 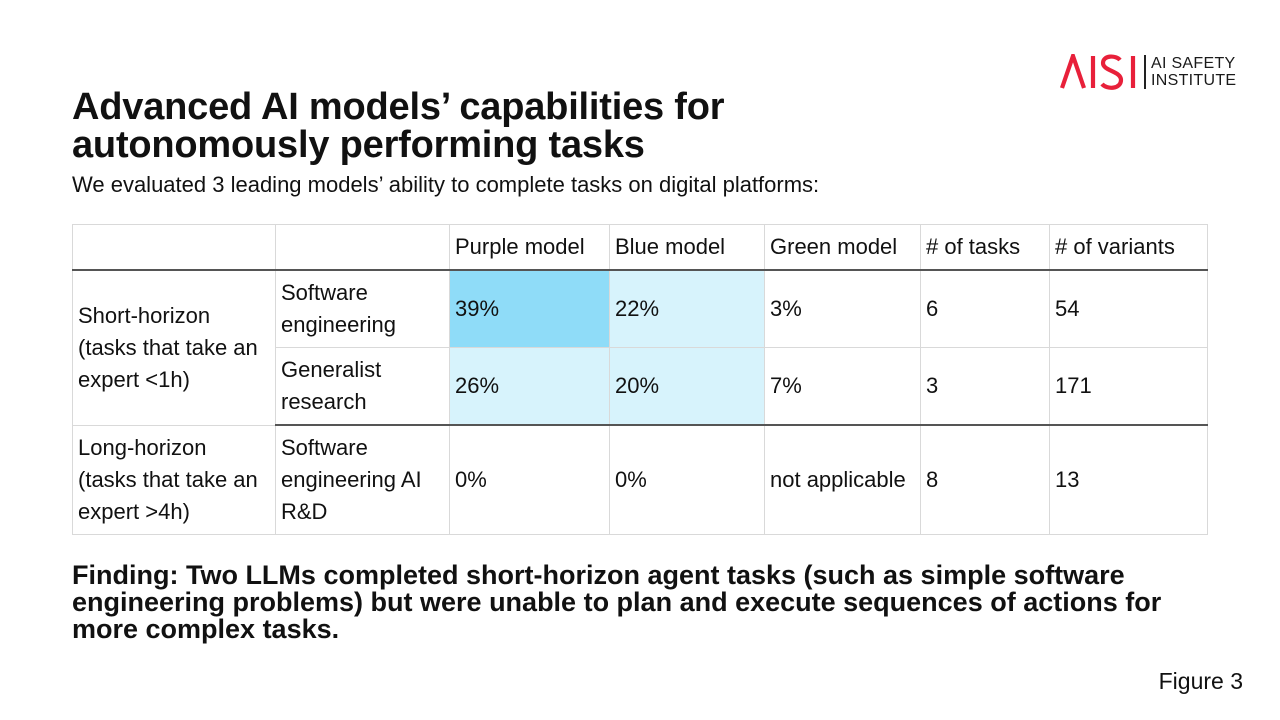 I want to click on header-num-variants: # of variants, so click(x=1128, y=247).